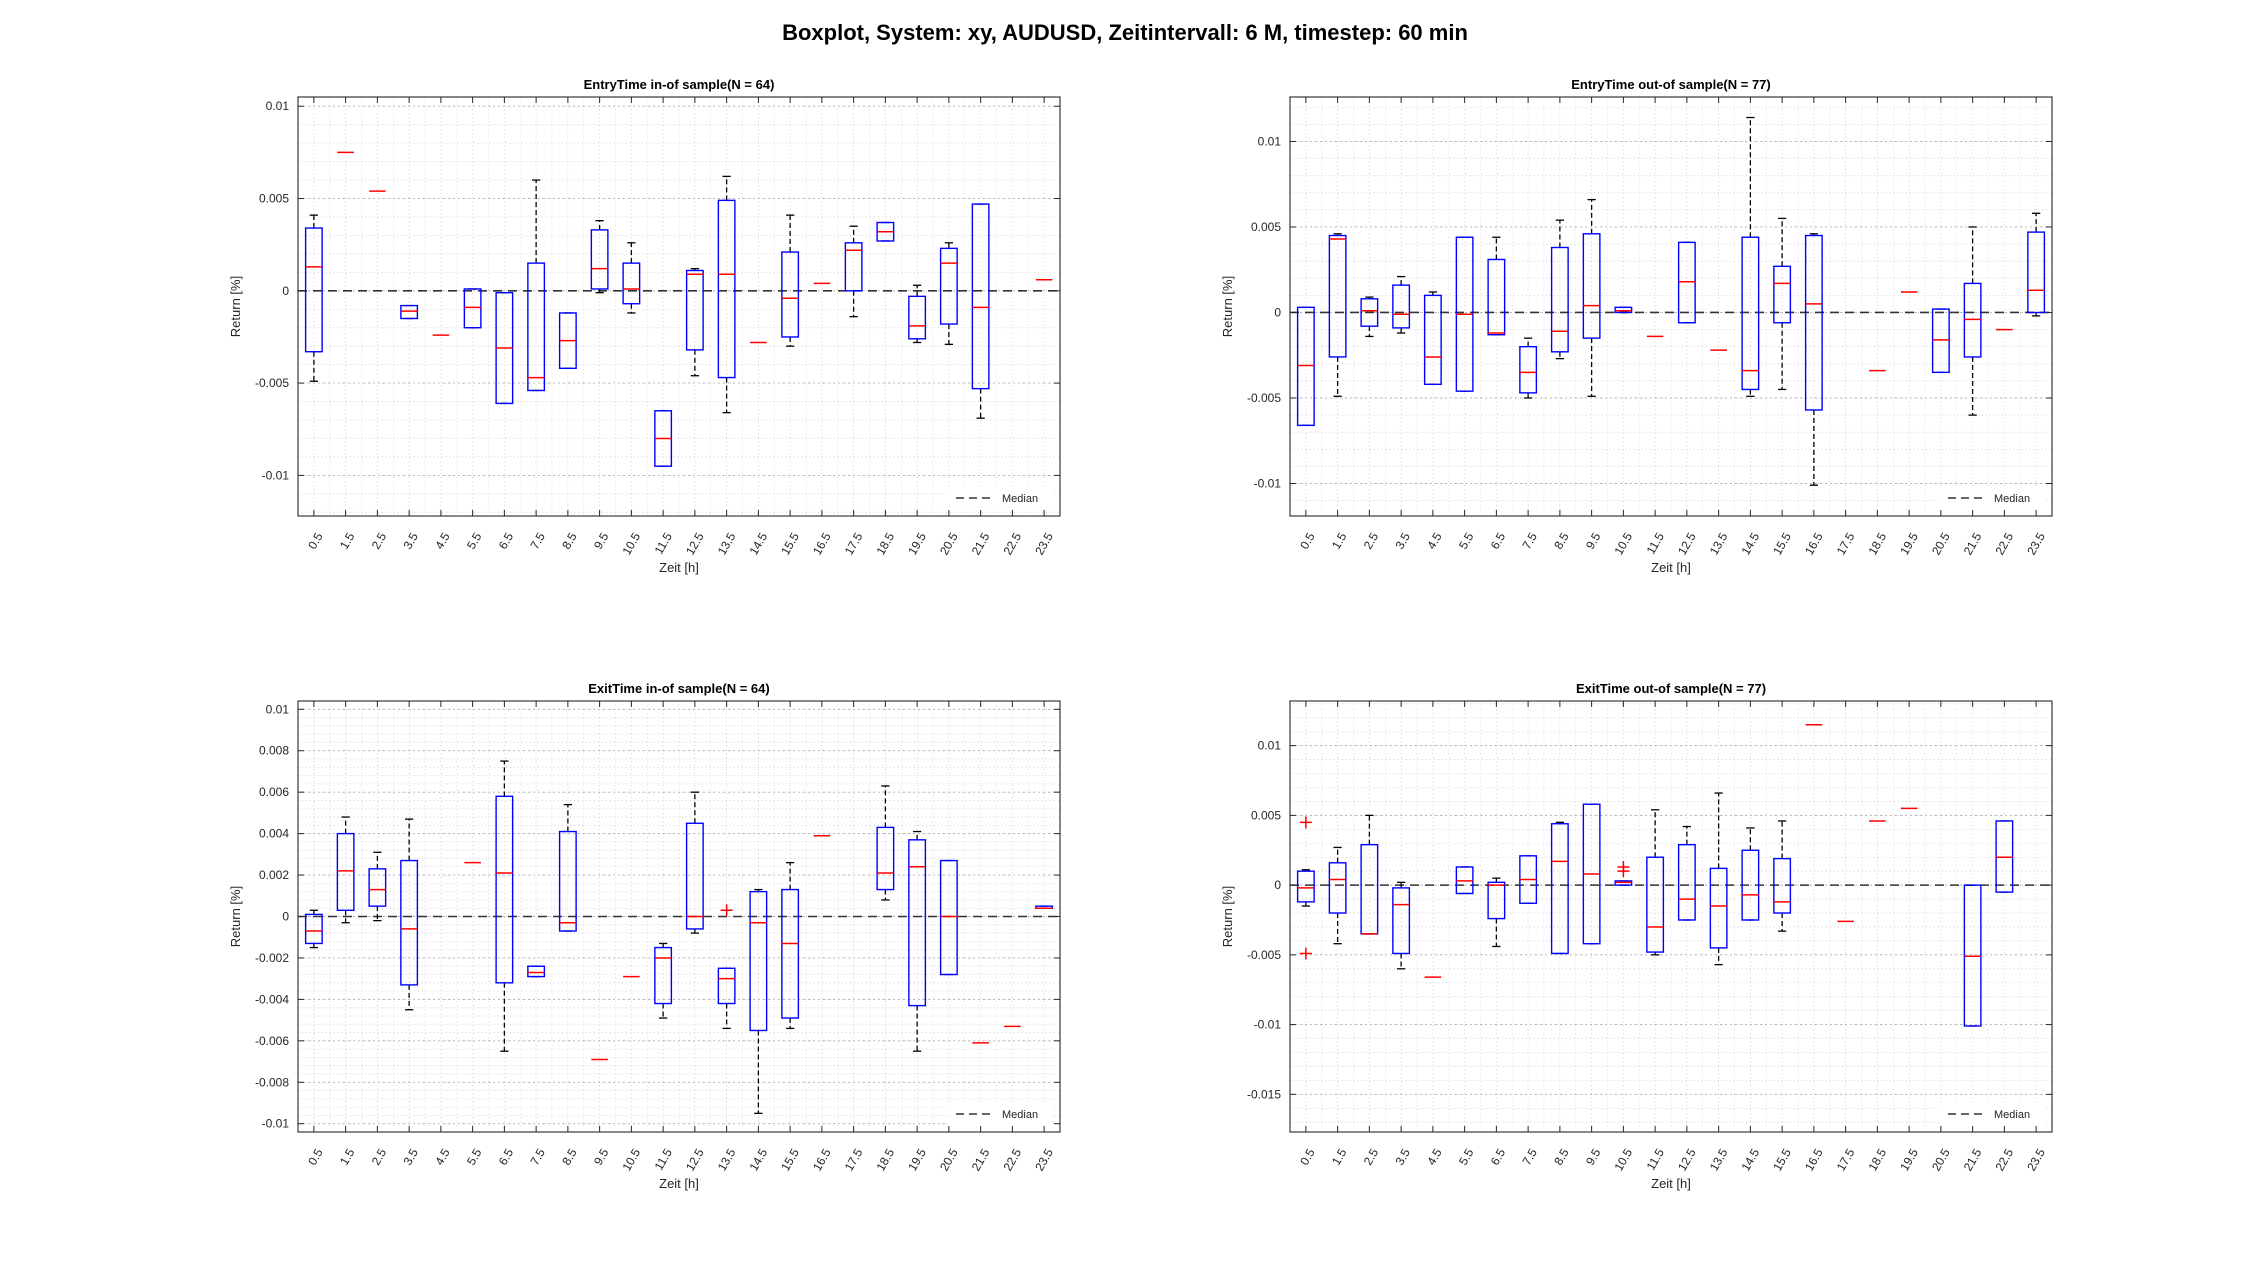 The width and height of the screenshot is (2250, 1266). What do you see at coordinates (1268, 484) in the screenshot?
I see `y-tick-label: -0.01` at bounding box center [1268, 484].